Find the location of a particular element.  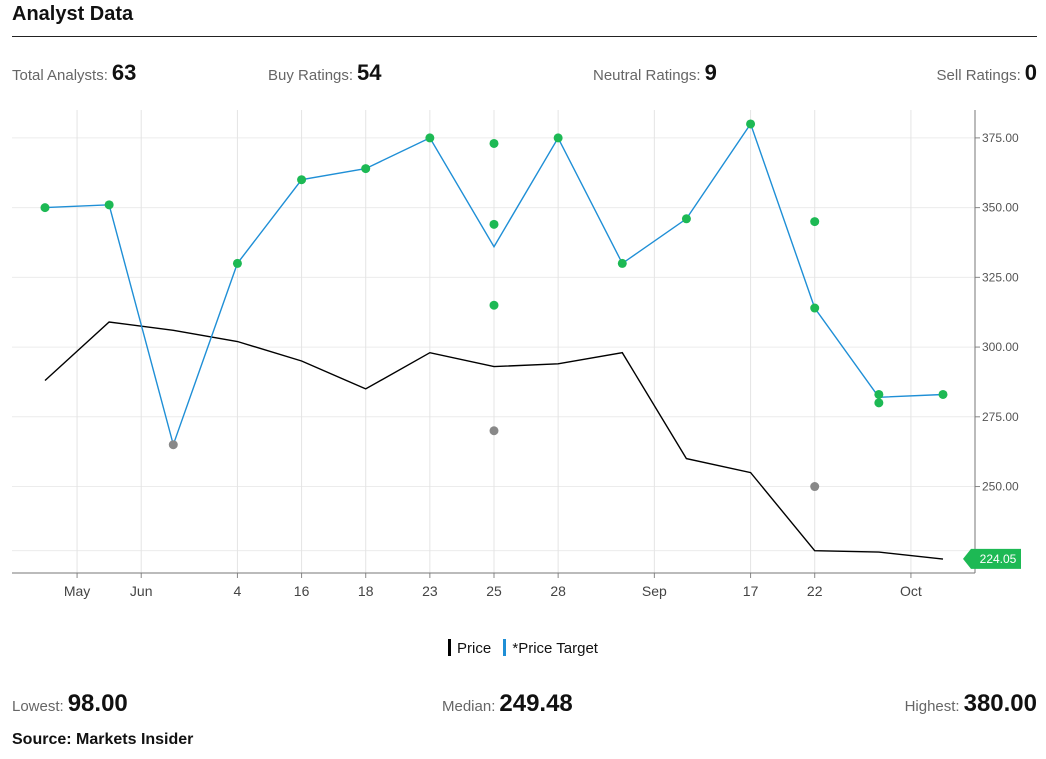

x-tick-label: 18 is located at coordinates (366, 591).